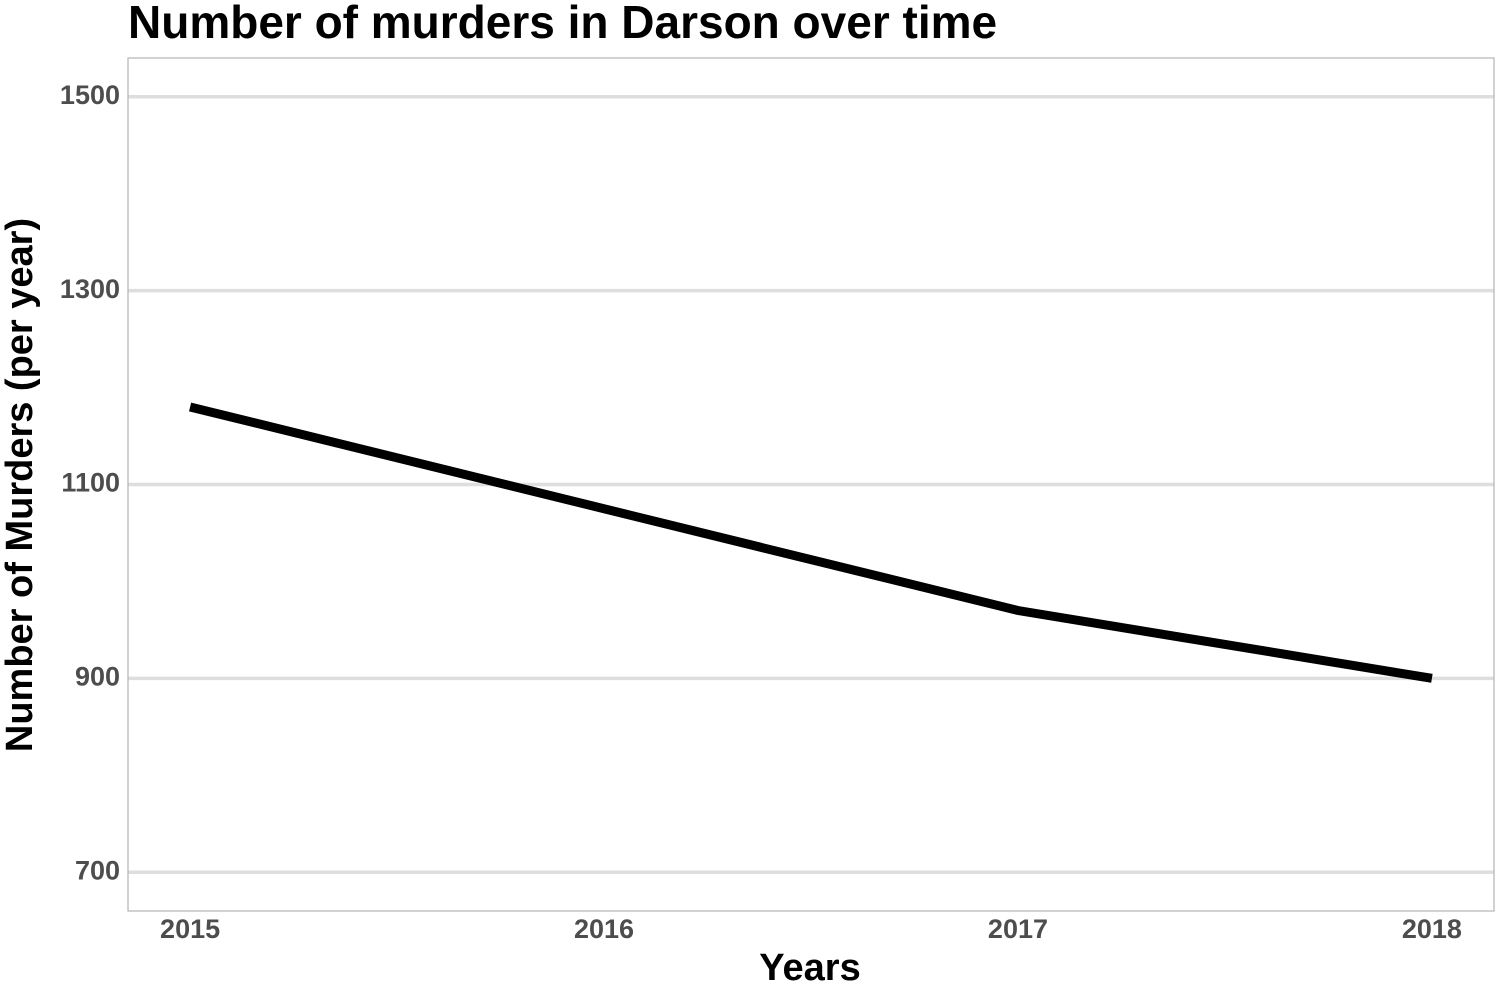 The width and height of the screenshot is (1500, 1000). Describe the element at coordinates (1432, 929) in the screenshot. I see `x-tick-label: 2018` at that location.